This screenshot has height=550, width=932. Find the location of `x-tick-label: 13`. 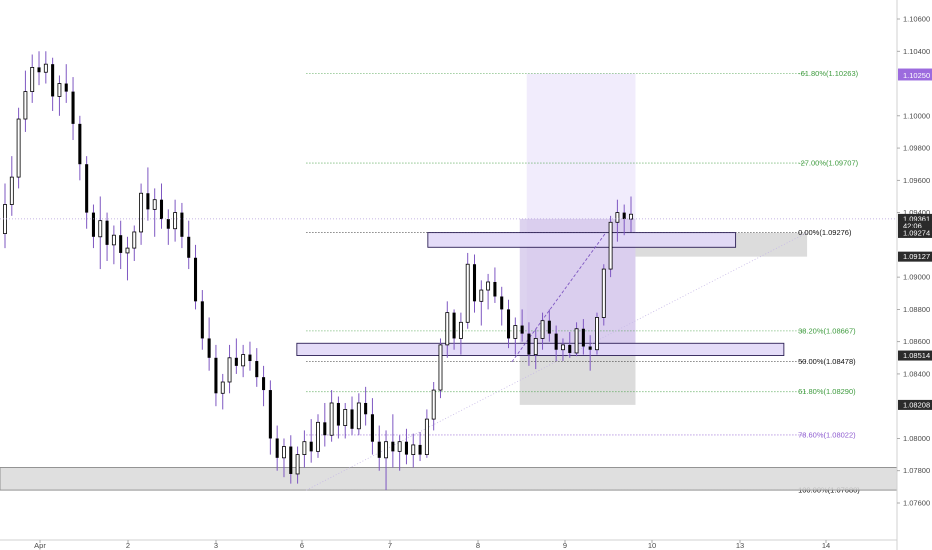

x-tick-label: 13 is located at coordinates (740, 545).